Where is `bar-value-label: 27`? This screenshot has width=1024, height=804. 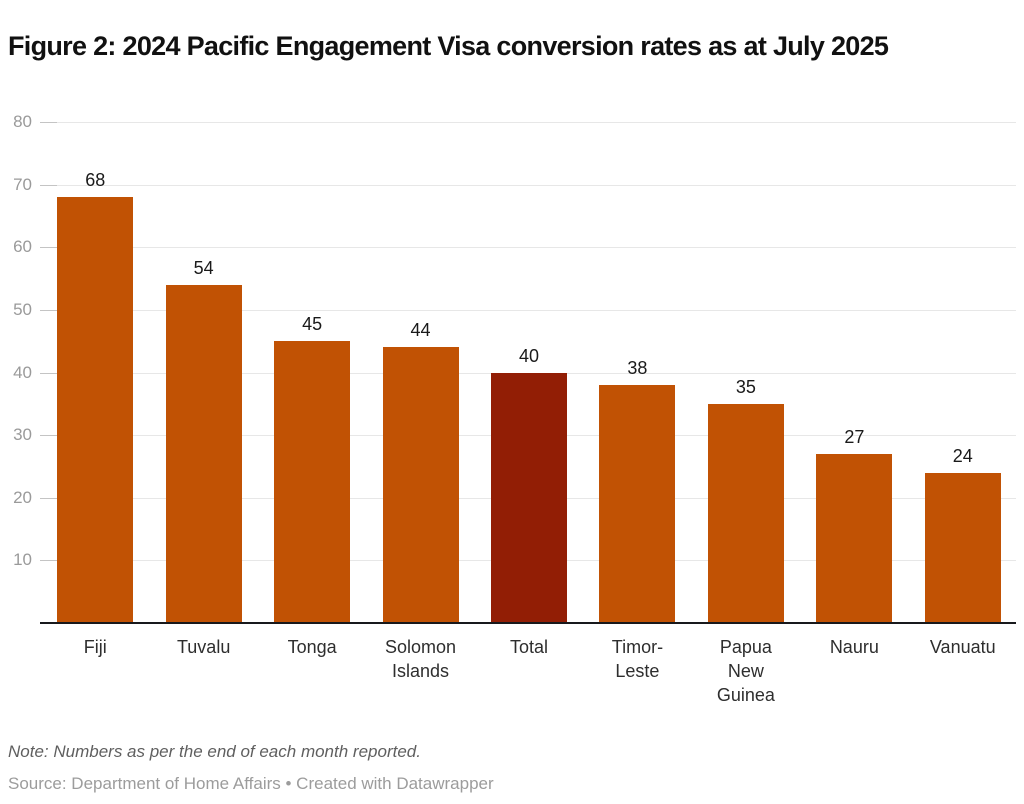 bar-value-label: 27 is located at coordinates (854, 436).